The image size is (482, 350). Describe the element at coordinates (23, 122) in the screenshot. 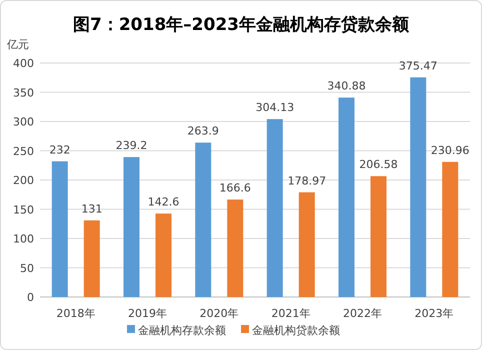

I see `y-tick-label: 300` at that location.